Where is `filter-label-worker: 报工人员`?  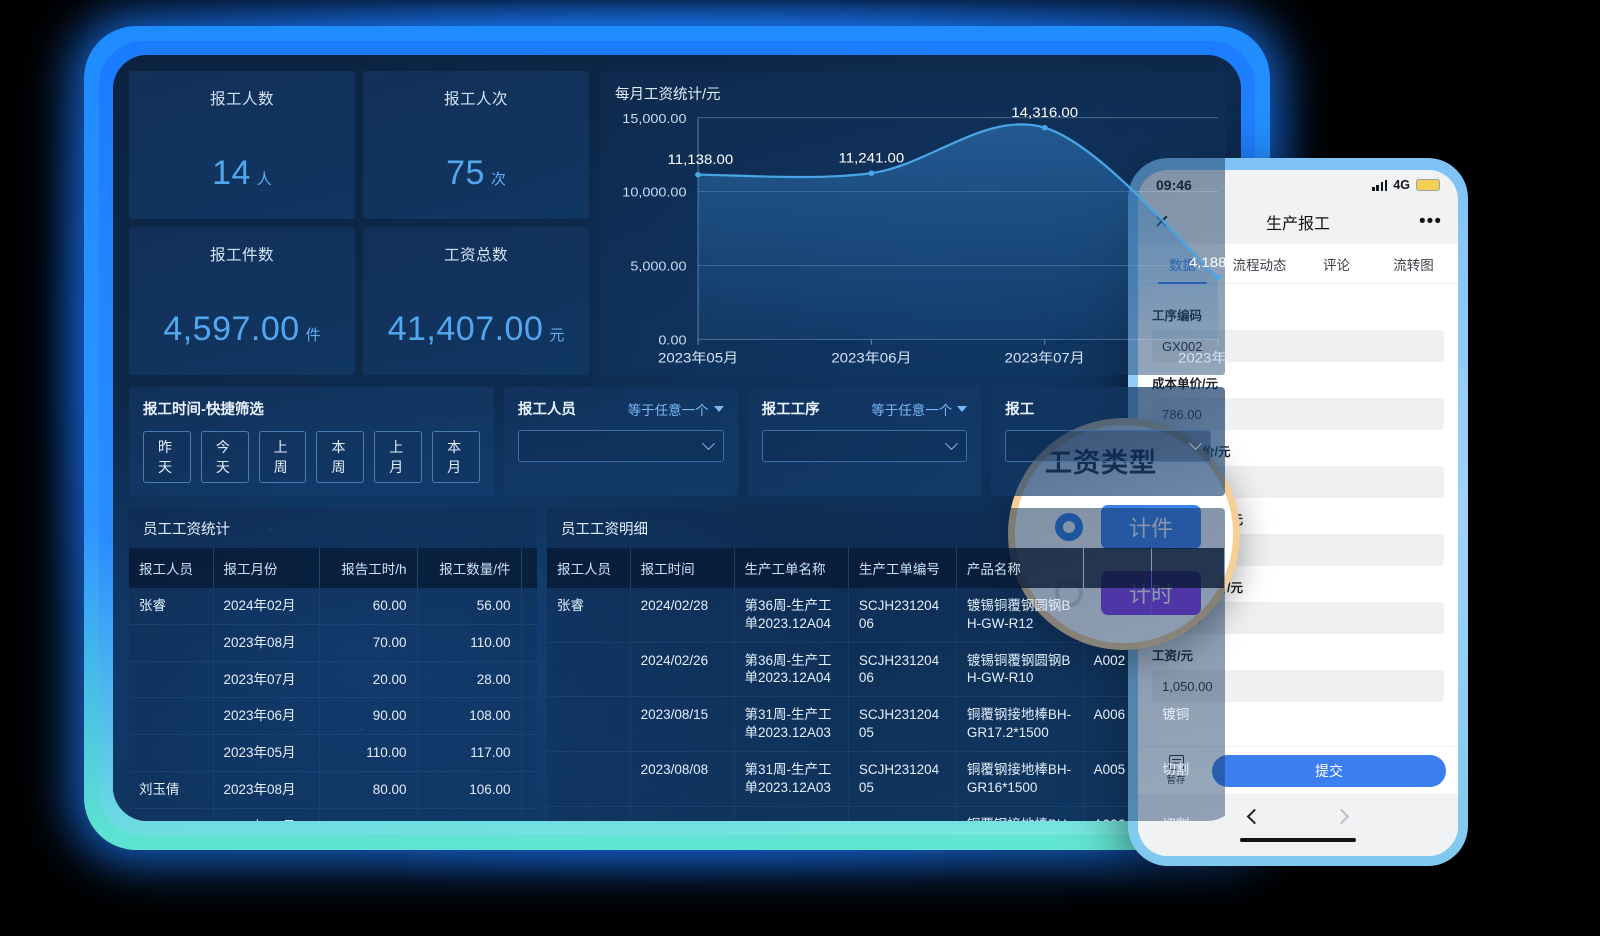
filter-label-worker: 报工人员 is located at coordinates (546, 410).